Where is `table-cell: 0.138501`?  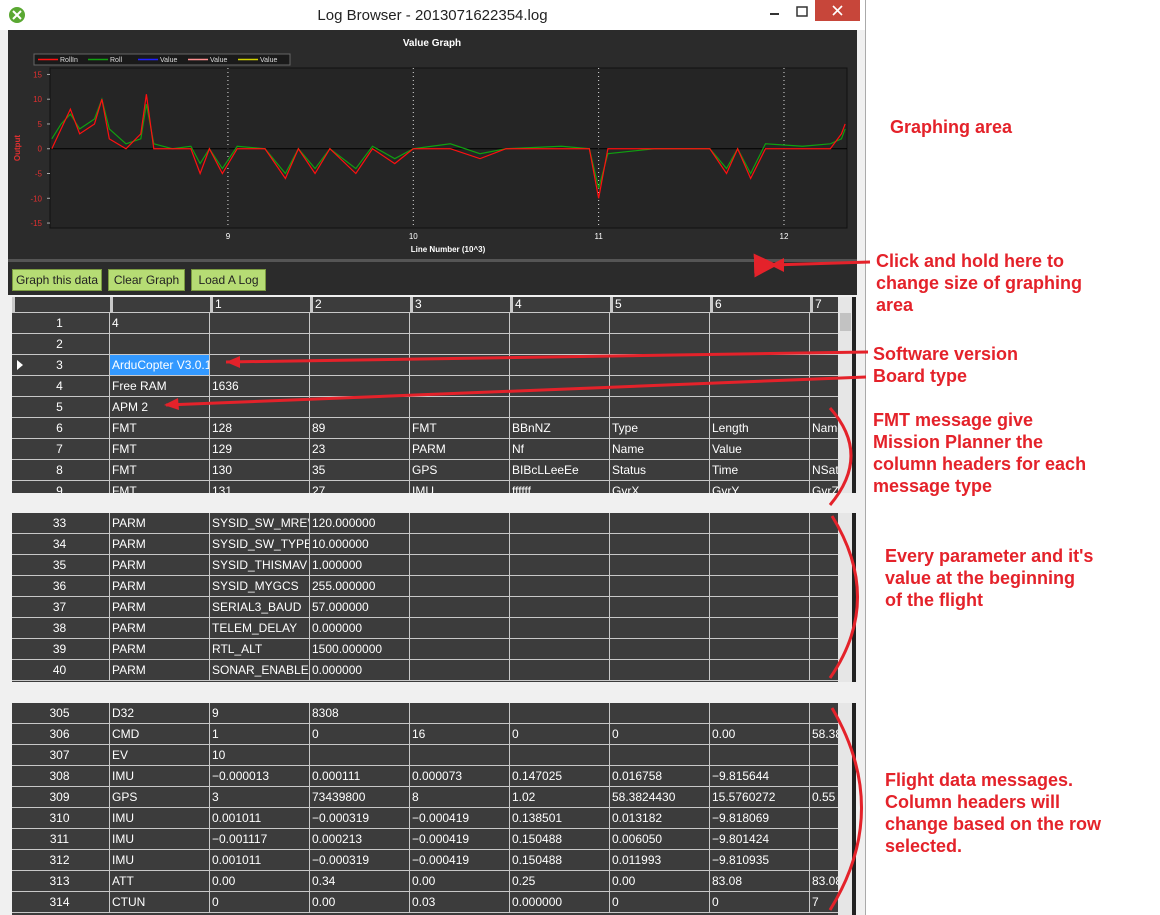
table-cell: 0.138501 is located at coordinates (560, 818).